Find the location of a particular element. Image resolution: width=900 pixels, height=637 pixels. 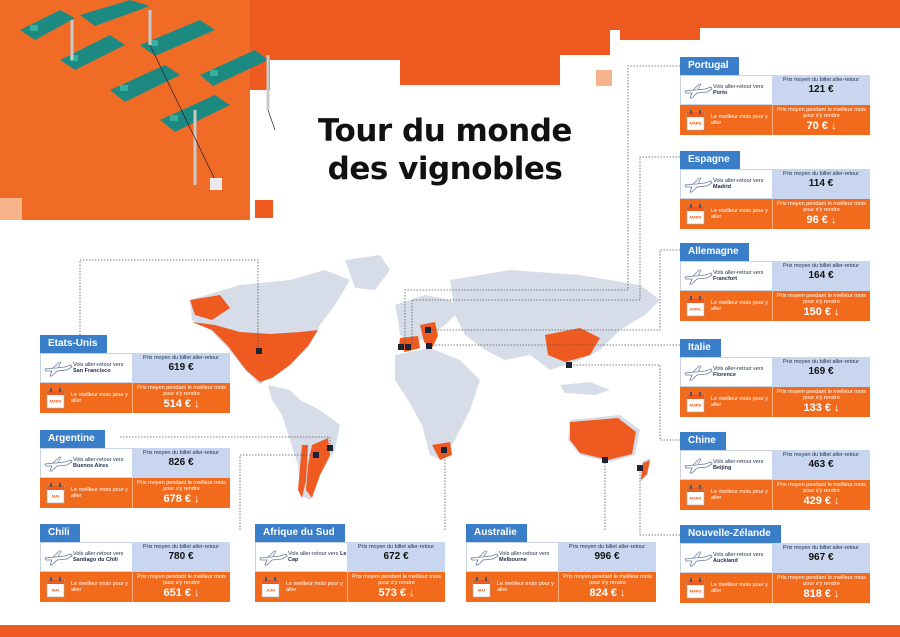

best-price: 96 € ↓ is located at coordinates (821, 220).